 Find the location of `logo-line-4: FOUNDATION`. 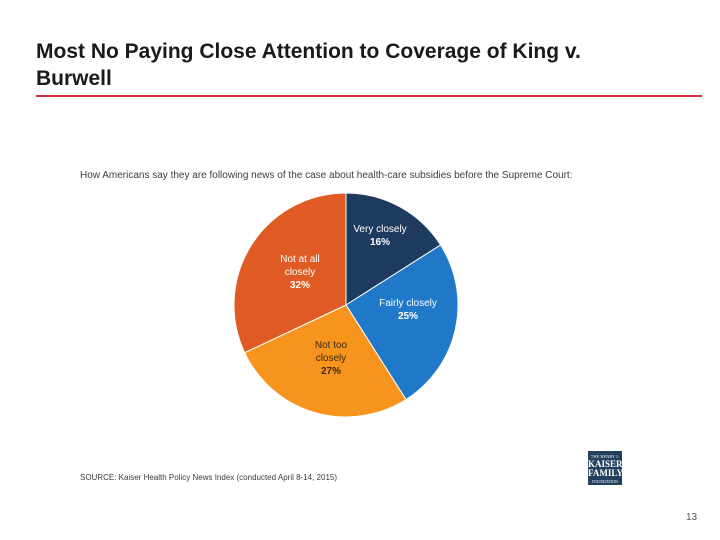

logo-line-4: FOUNDATION is located at coordinates (605, 481).